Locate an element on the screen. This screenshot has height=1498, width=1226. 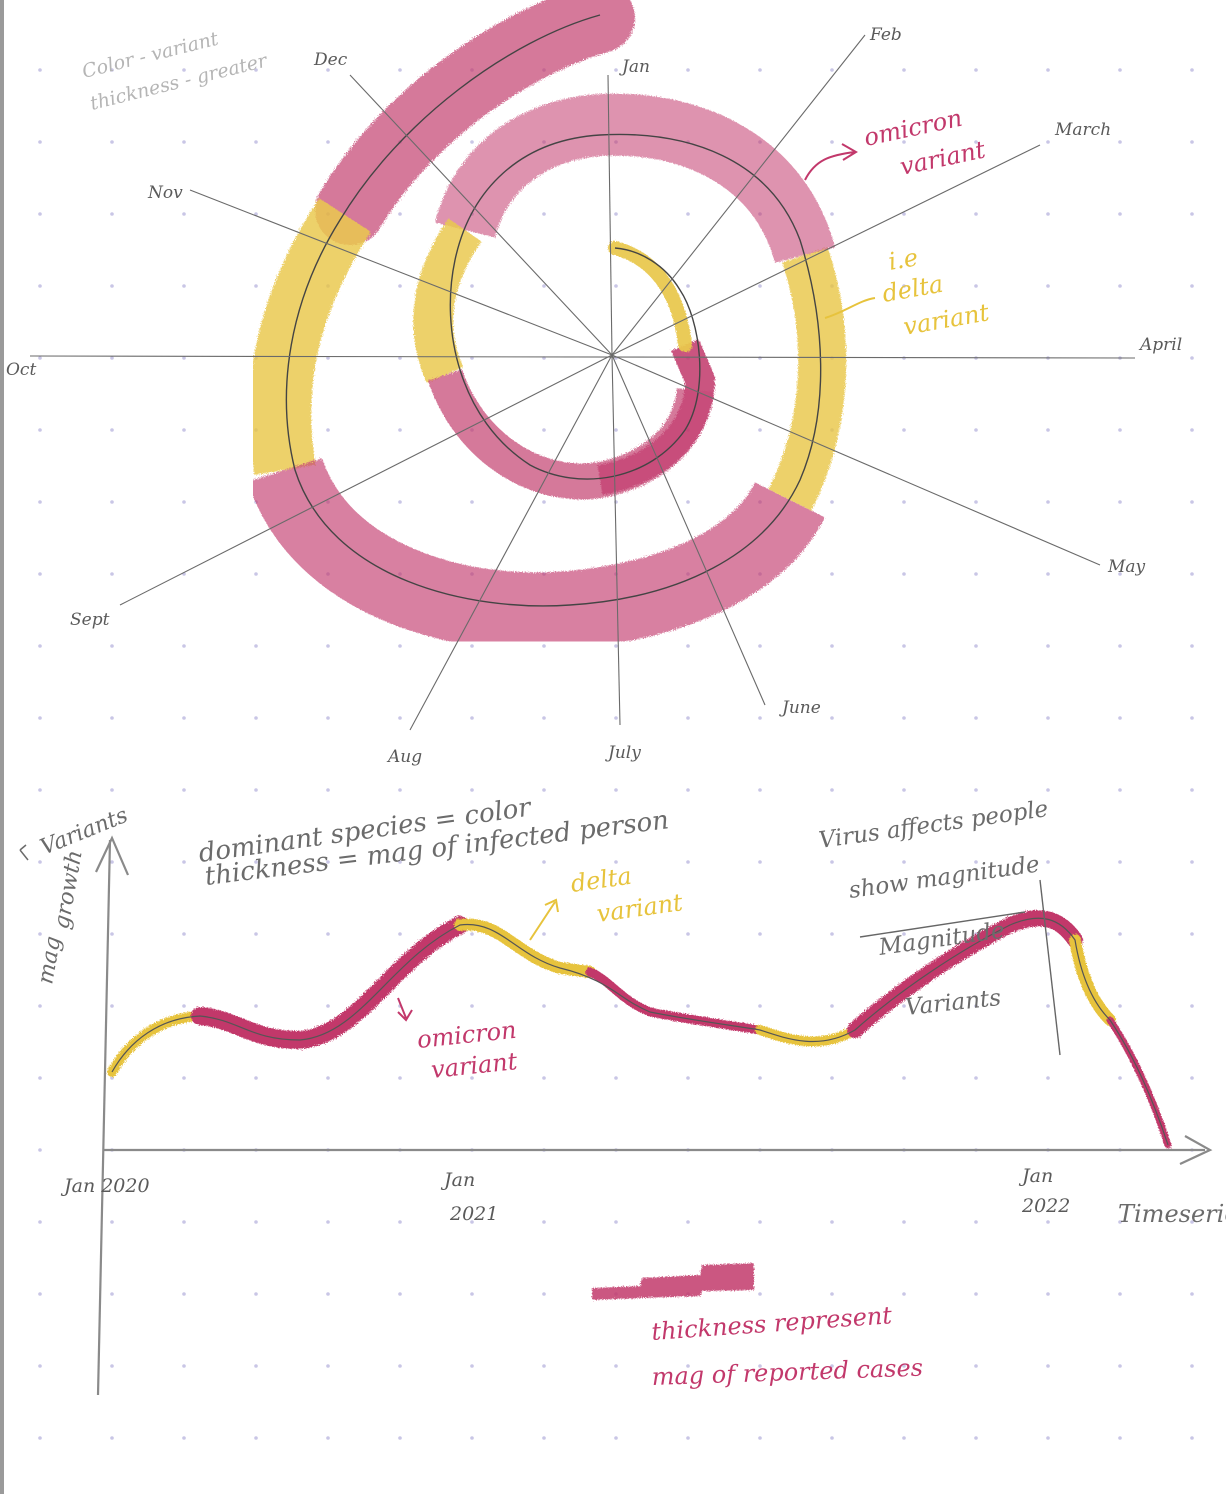
x-tick-jan-2020: Jan 2020 is located at coordinates (105, 1186).